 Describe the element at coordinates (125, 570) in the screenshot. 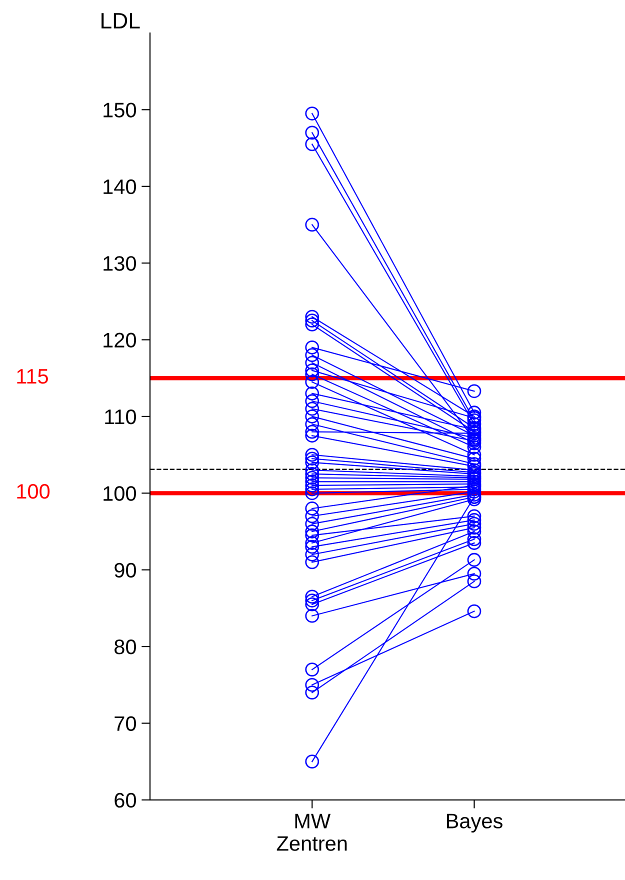

I see `y-tick-label: 90` at that location.